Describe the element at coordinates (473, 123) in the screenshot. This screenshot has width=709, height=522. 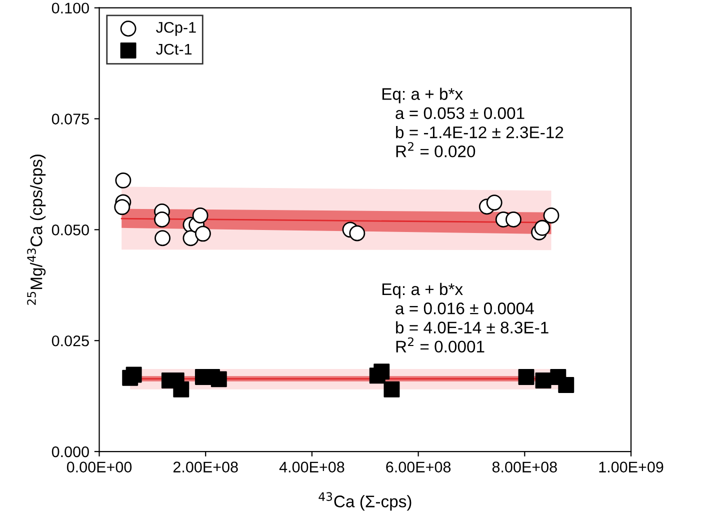
I see `annotation: Eq: a + b*x a = 0.053 ± 0.001 b = -1.4E-12 ± 2.3E-12 R$^{2}$ = 0.020` at that location.